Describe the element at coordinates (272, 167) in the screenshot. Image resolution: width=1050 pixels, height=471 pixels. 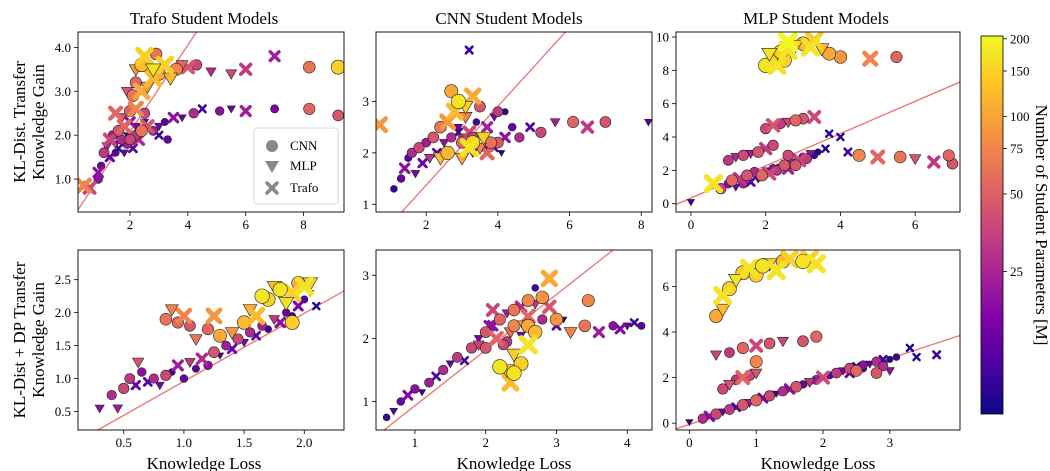
I see `triangle-marker-icon` at that location.